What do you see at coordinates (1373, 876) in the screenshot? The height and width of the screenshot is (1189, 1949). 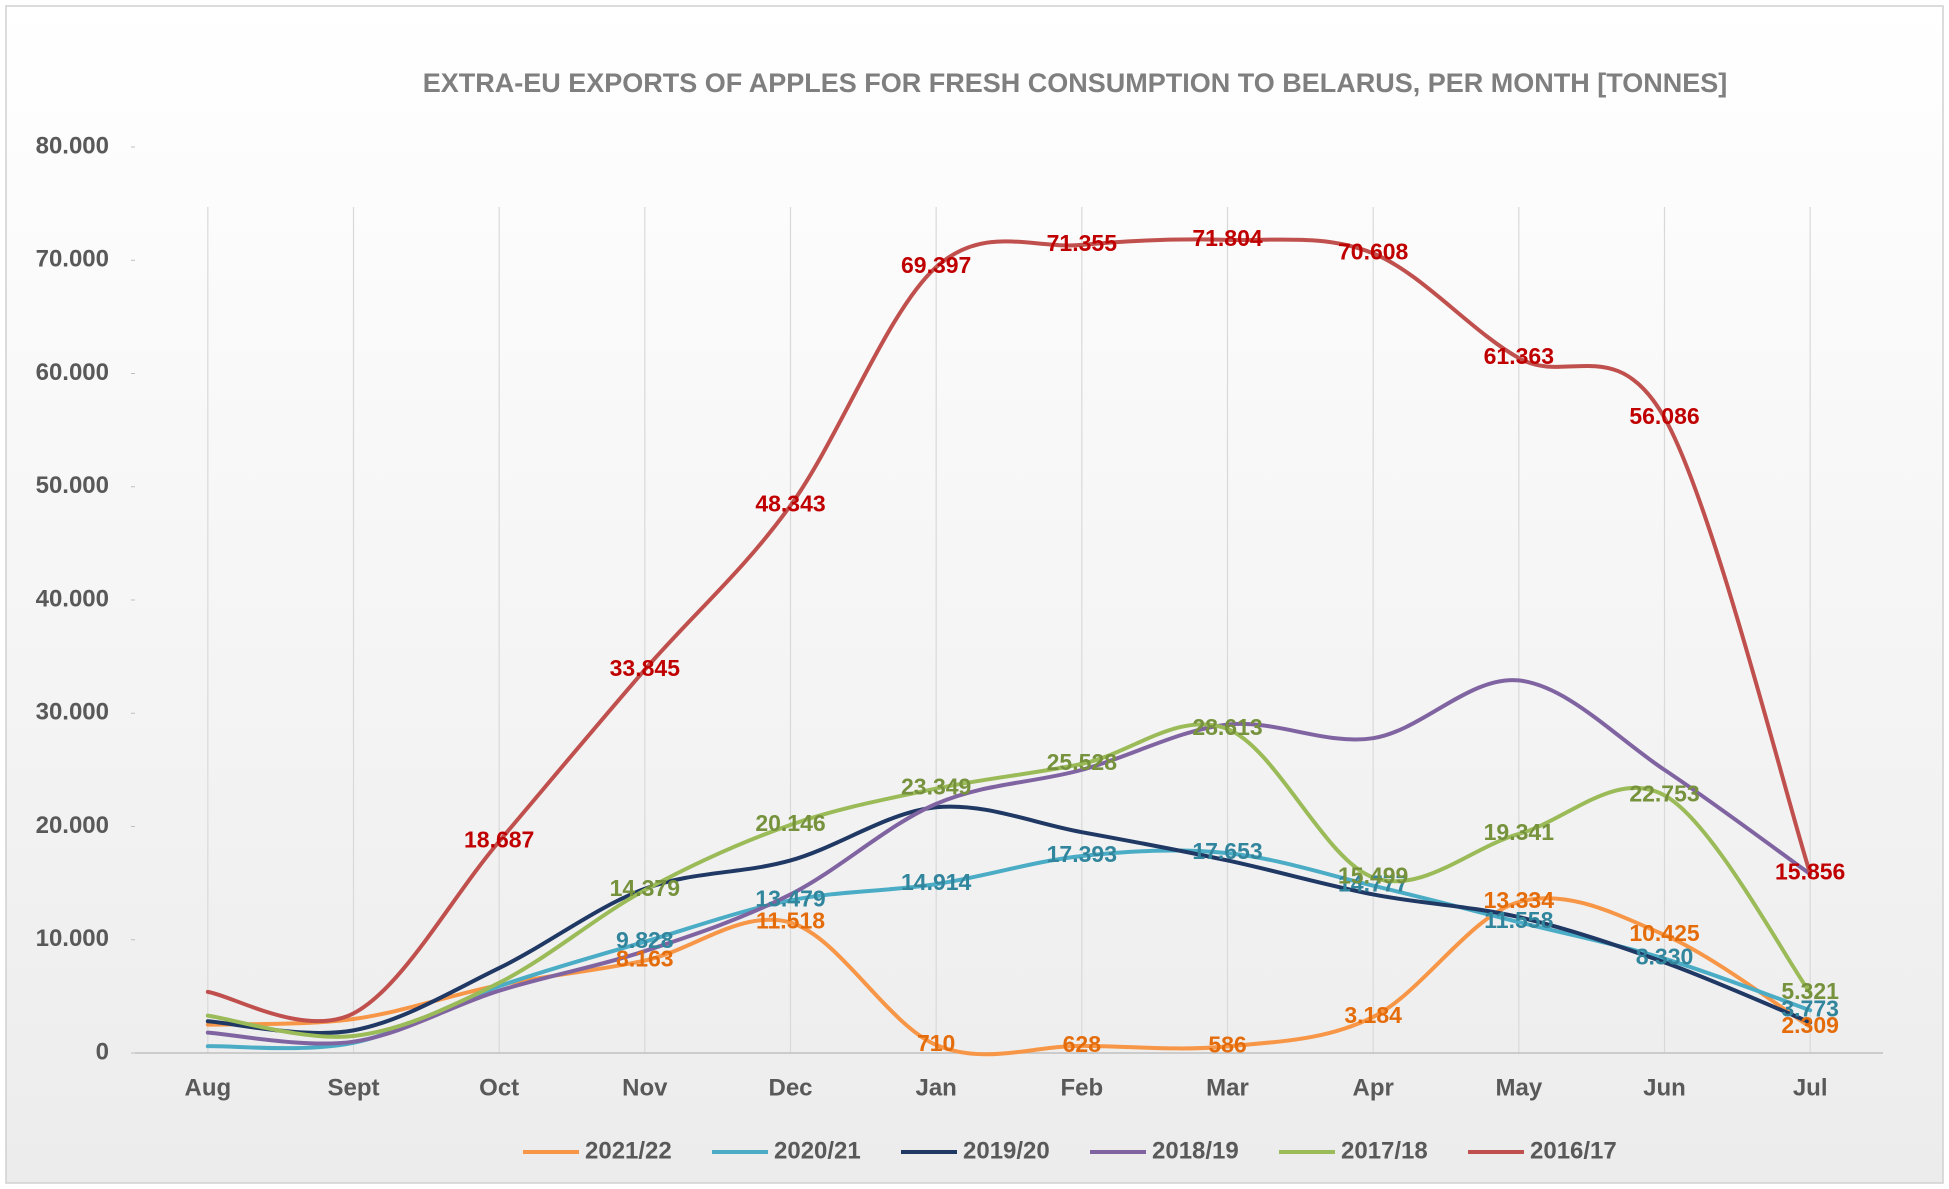 I see `data-label: 15.499` at bounding box center [1373, 876].